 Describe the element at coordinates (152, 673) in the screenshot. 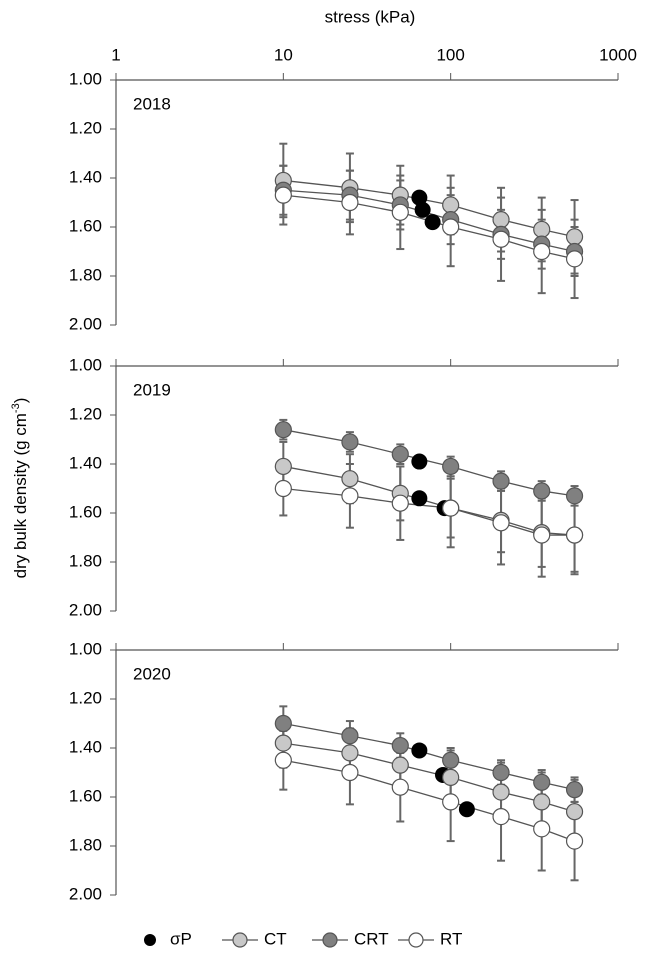

I see `panel-label: 2020` at that location.